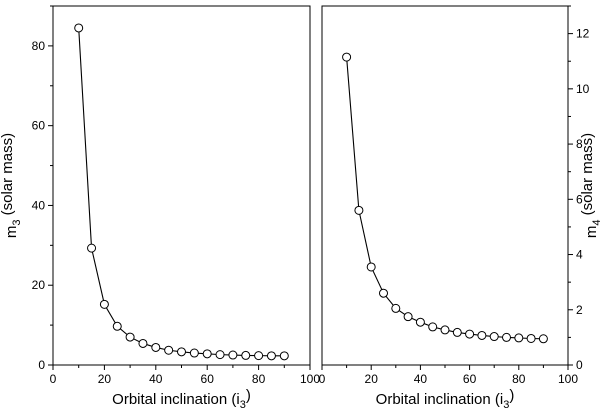 The width and height of the screenshot is (604, 412). Describe the element at coordinates (591, 185) in the screenshot. I see `panel-2-y-axis-title: m4 (solar mass)` at that location.